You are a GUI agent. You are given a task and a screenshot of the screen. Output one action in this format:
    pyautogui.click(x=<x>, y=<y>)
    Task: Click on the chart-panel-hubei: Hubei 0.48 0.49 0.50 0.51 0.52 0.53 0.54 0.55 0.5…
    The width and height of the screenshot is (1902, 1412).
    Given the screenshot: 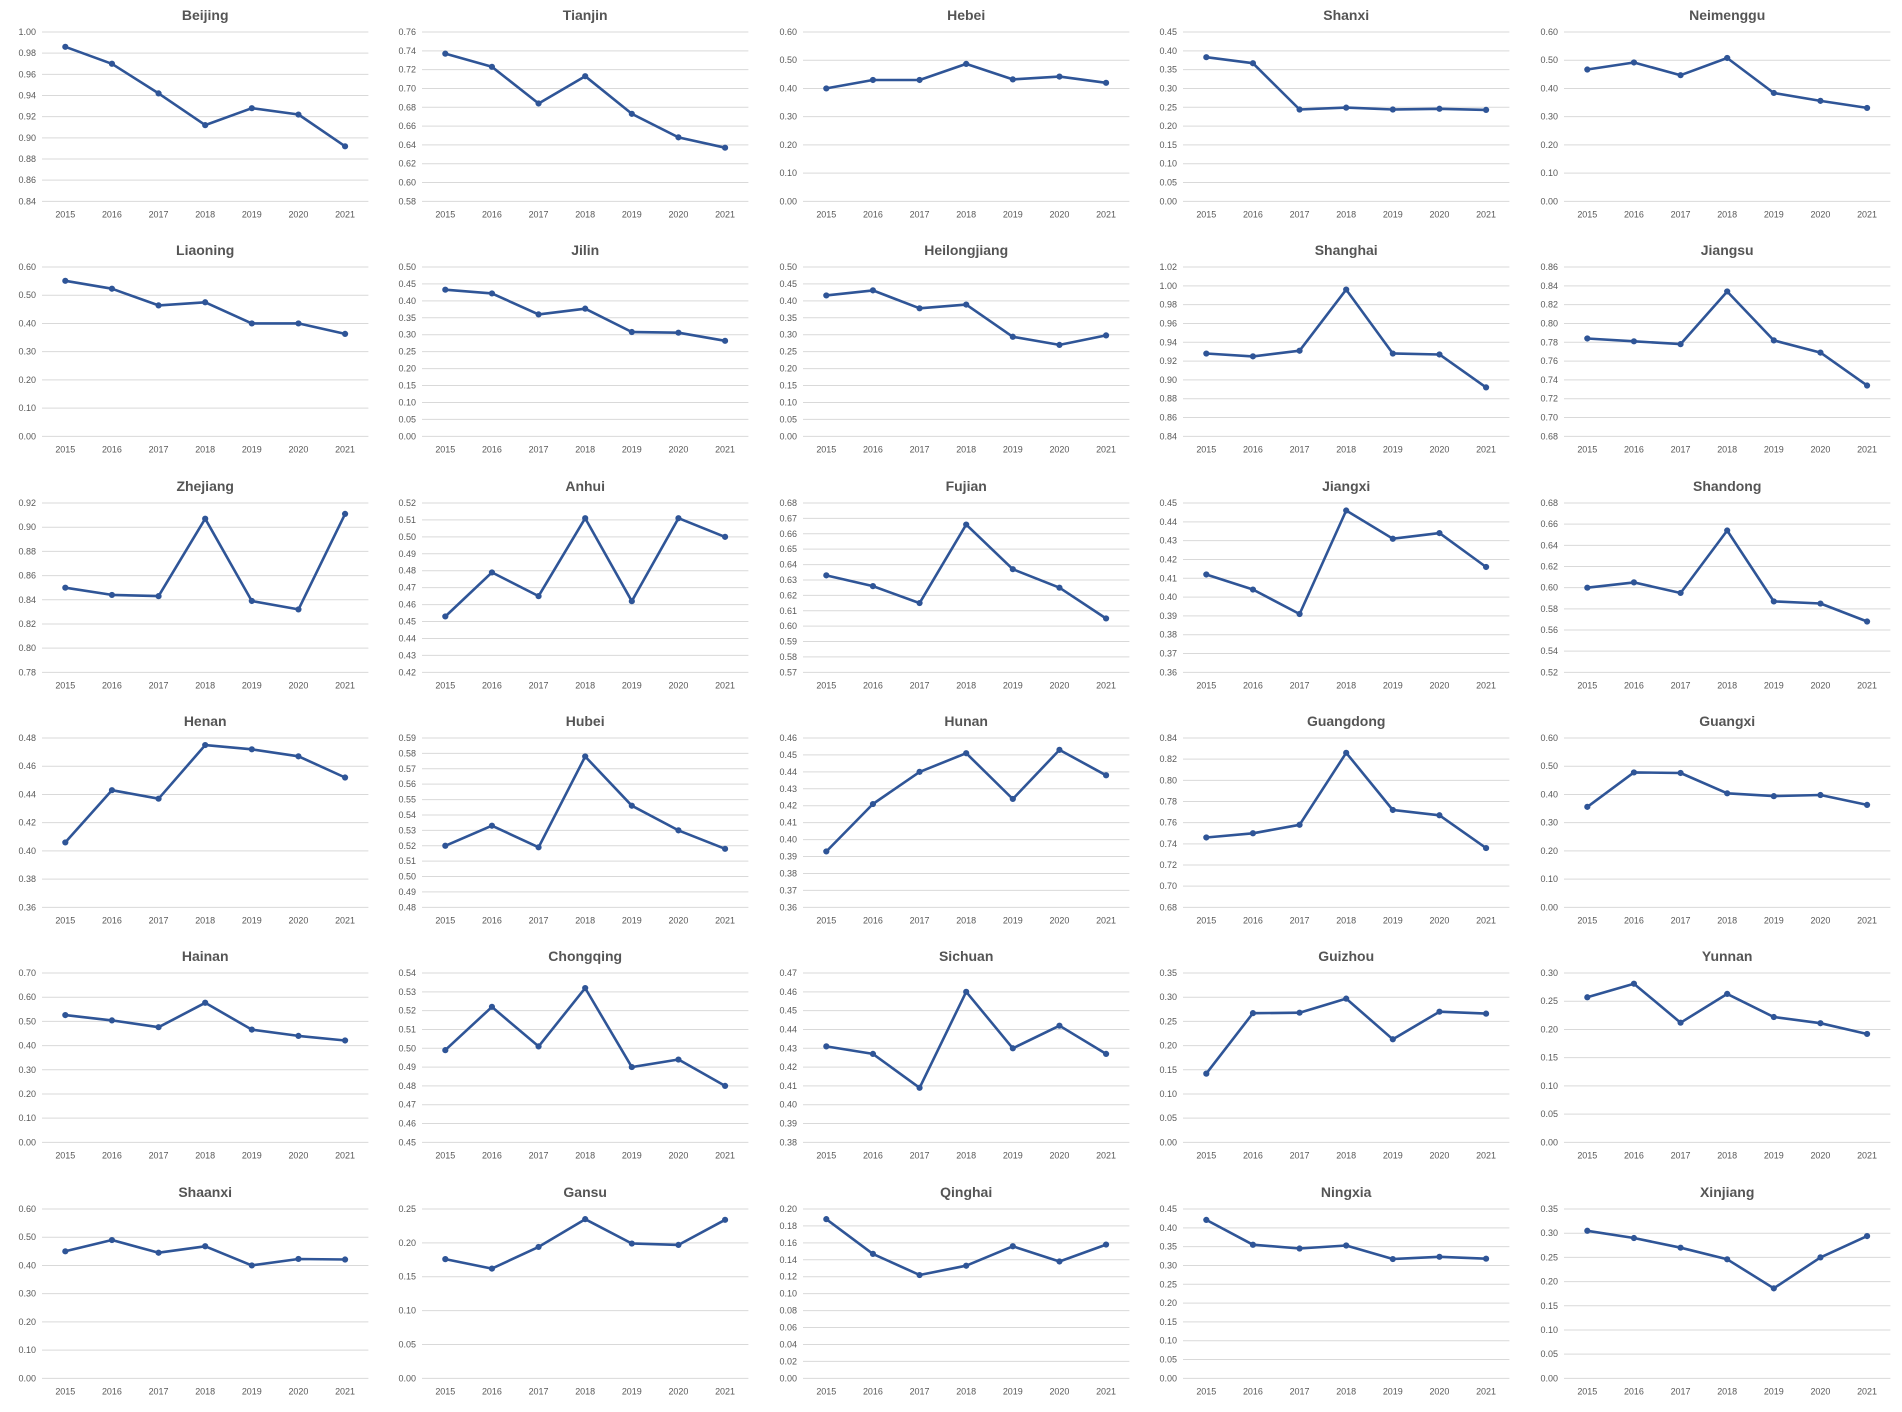 What is the action you would take?
    pyautogui.click(x=570, y=823)
    